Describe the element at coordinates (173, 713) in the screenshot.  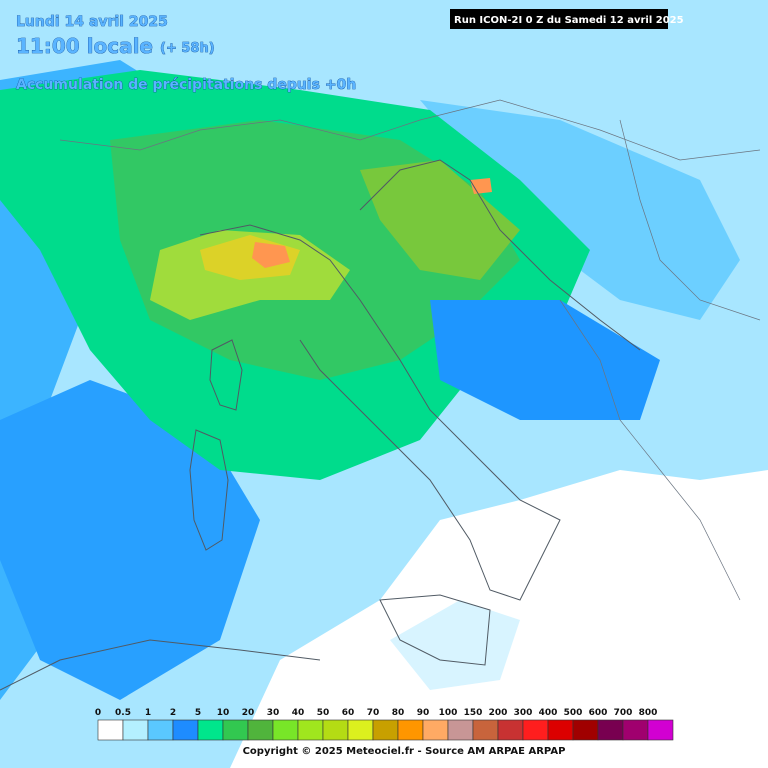
I see `legend-label: 2` at that location.